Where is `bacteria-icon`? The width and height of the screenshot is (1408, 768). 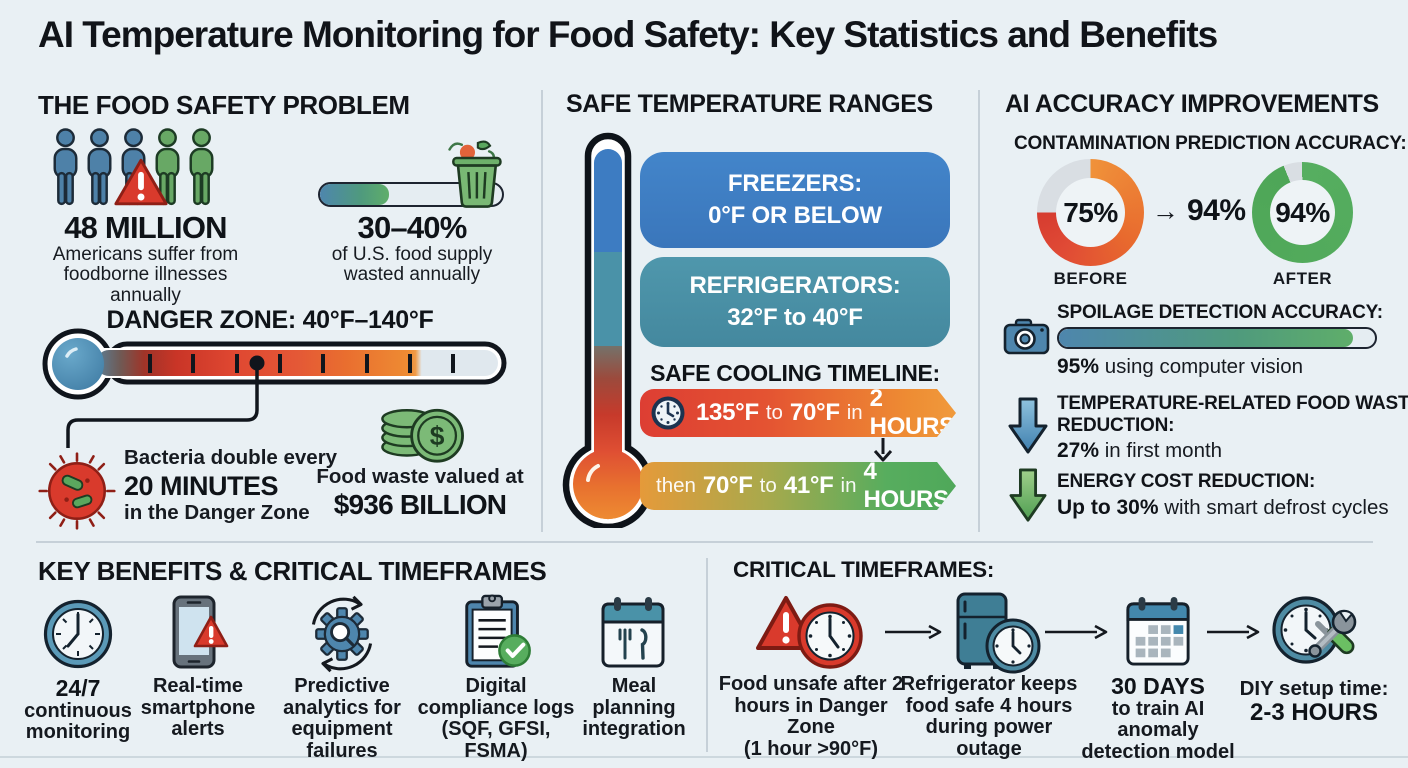
bacteria-icon is located at coordinates (77, 491).